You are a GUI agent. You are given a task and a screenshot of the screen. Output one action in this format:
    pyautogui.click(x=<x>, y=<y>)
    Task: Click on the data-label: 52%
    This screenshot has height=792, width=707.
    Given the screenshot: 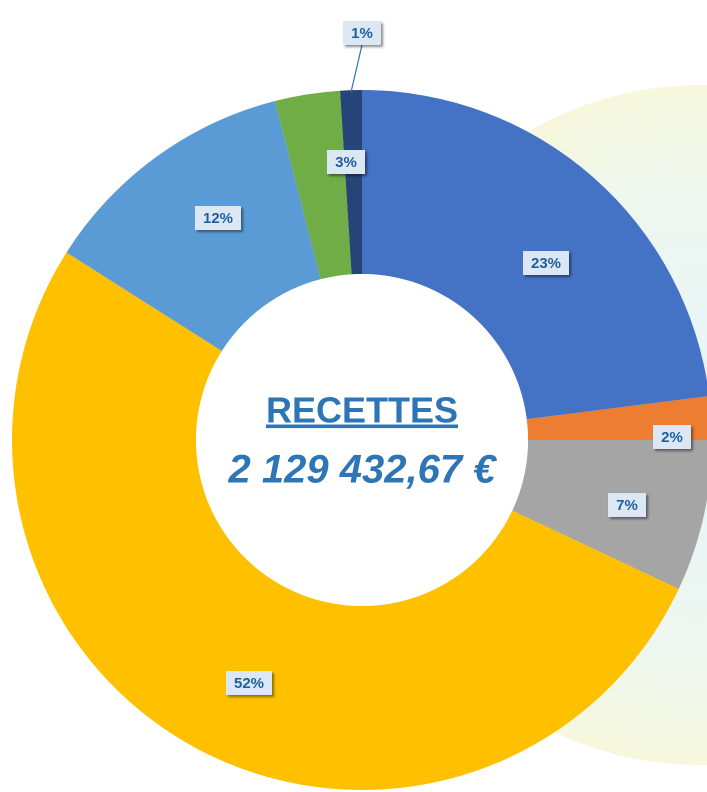 What is the action you would take?
    pyautogui.click(x=249, y=683)
    